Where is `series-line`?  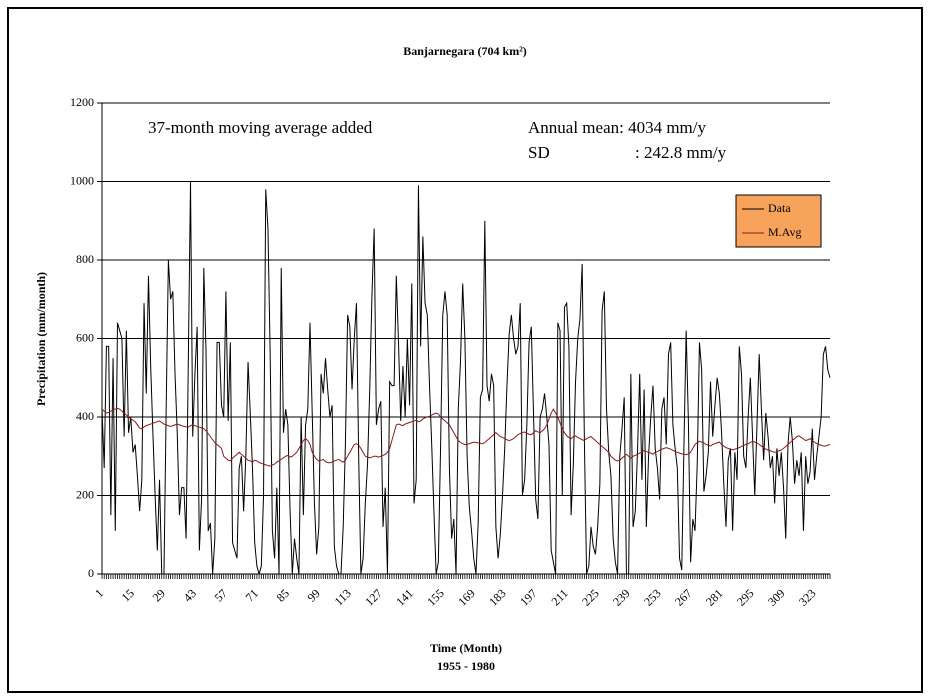
series-line is located at coordinates (466, 437).